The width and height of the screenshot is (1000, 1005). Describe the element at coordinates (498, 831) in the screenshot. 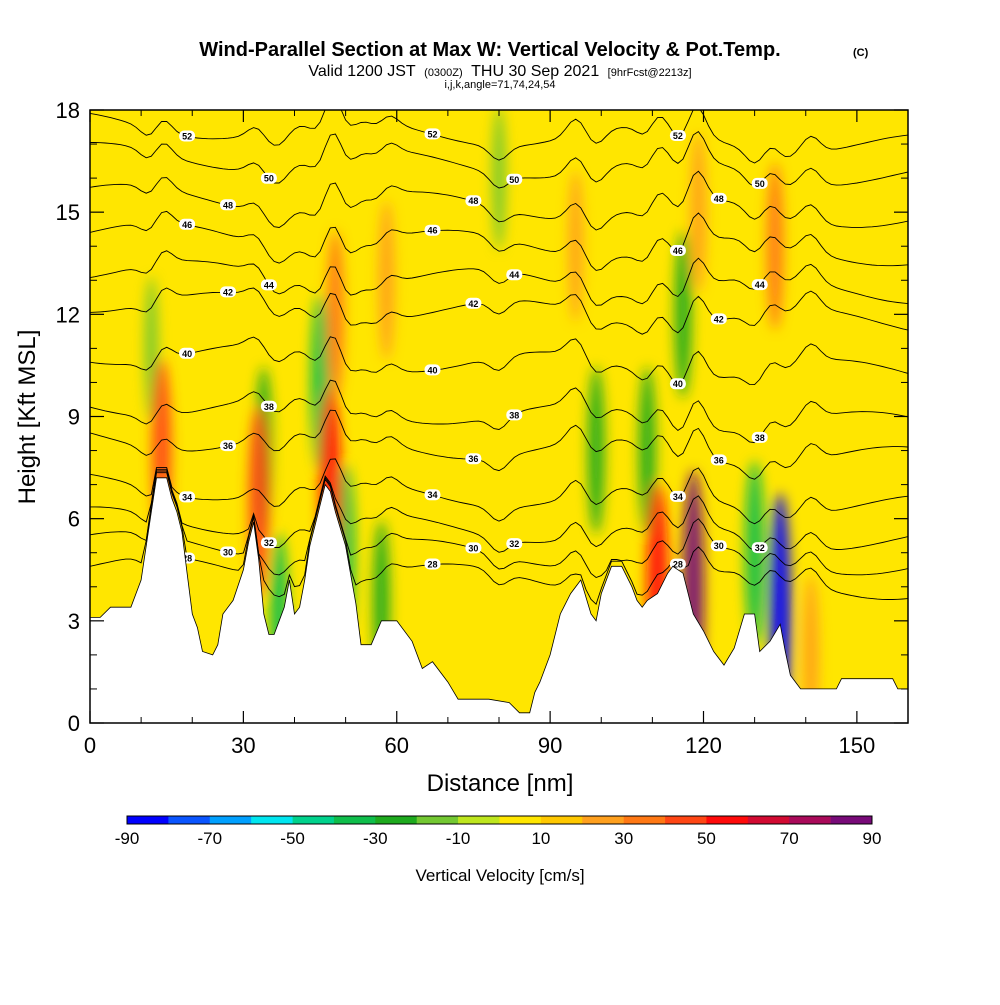

I see `colorbar: -90 -70 -50 -30 -10 10 30 50 70 90` at that location.